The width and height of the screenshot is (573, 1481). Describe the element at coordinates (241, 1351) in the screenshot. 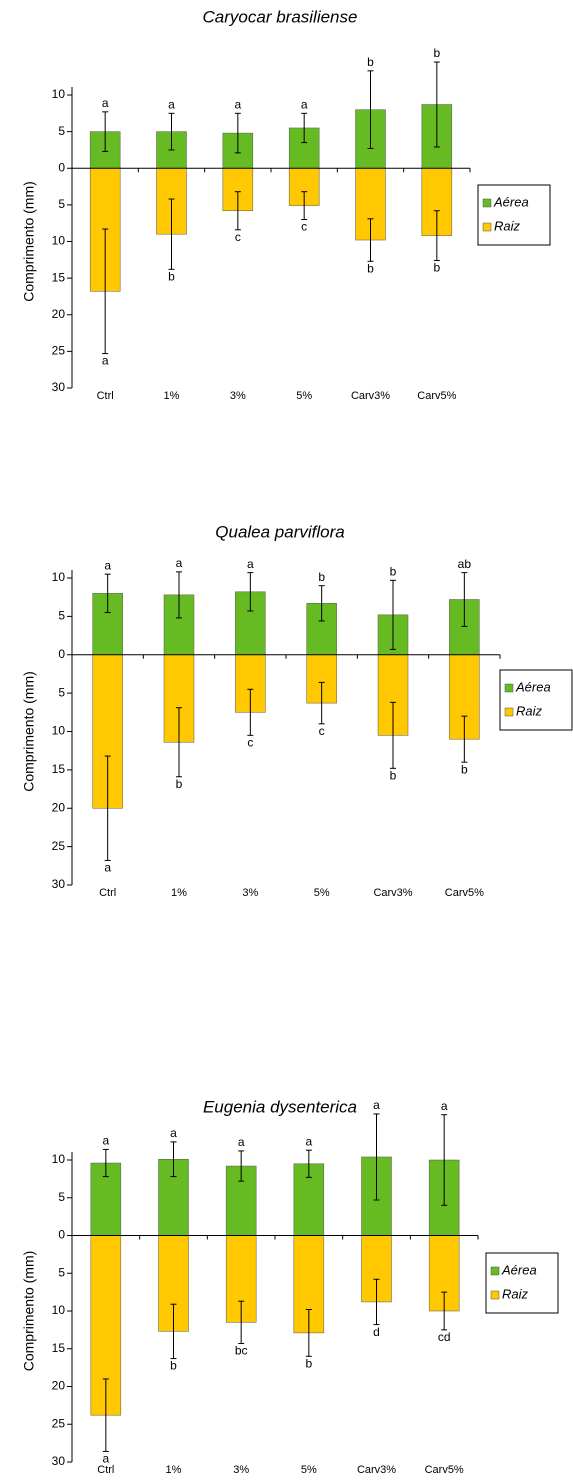

I see `significance-label: bc` at that location.